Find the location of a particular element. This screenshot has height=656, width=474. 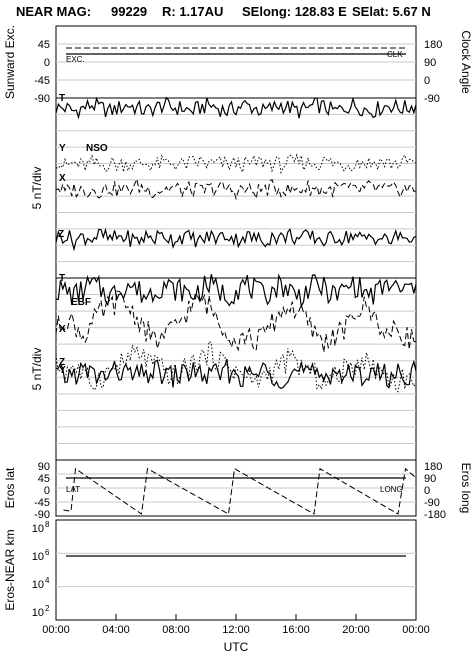

eros-lat-tick: 45 is located at coordinates (44, 479).